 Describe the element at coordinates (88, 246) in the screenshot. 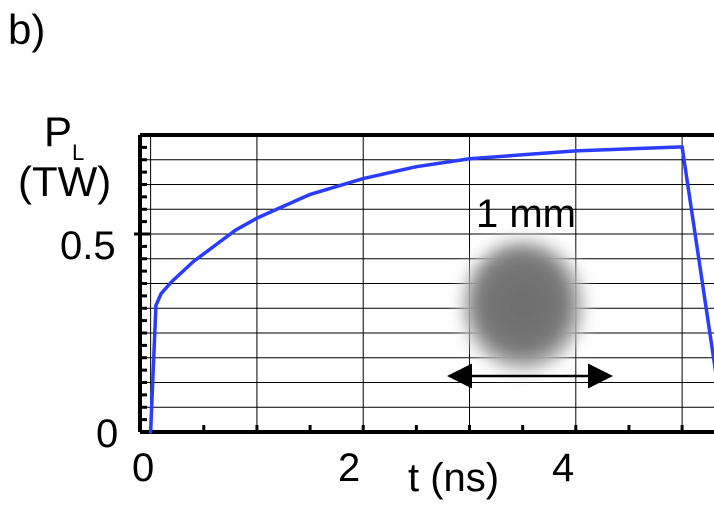

I see `y-tick-label: 0.5` at that location.